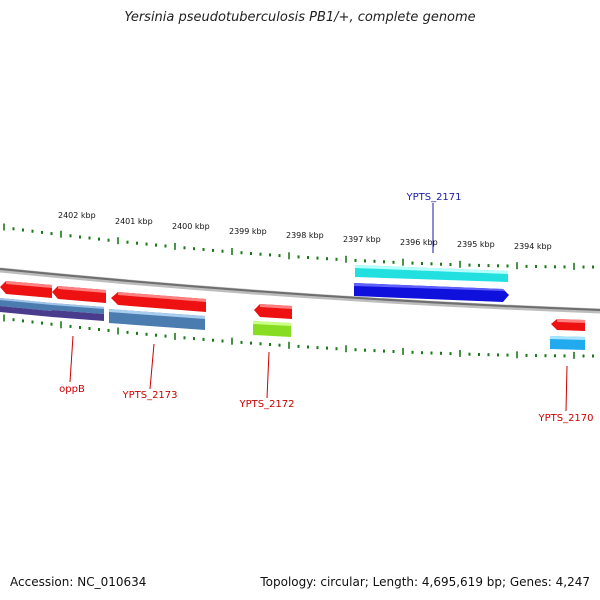  What do you see at coordinates (300, 289) in the screenshot?
I see `genome-backbone-line` at bounding box center [300, 289].